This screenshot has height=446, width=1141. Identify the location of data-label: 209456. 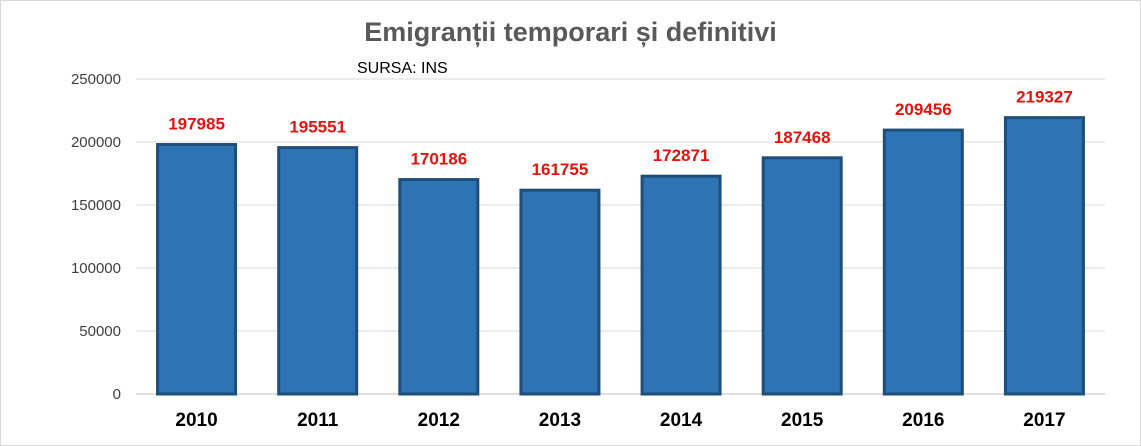
(923, 109).